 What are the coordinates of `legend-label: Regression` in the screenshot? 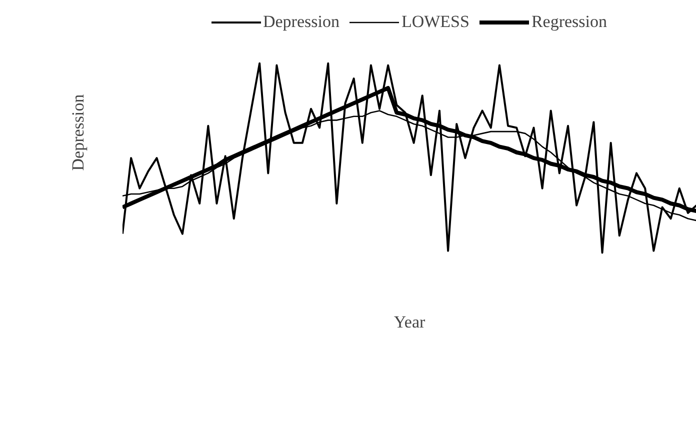 It's located at (569, 22).